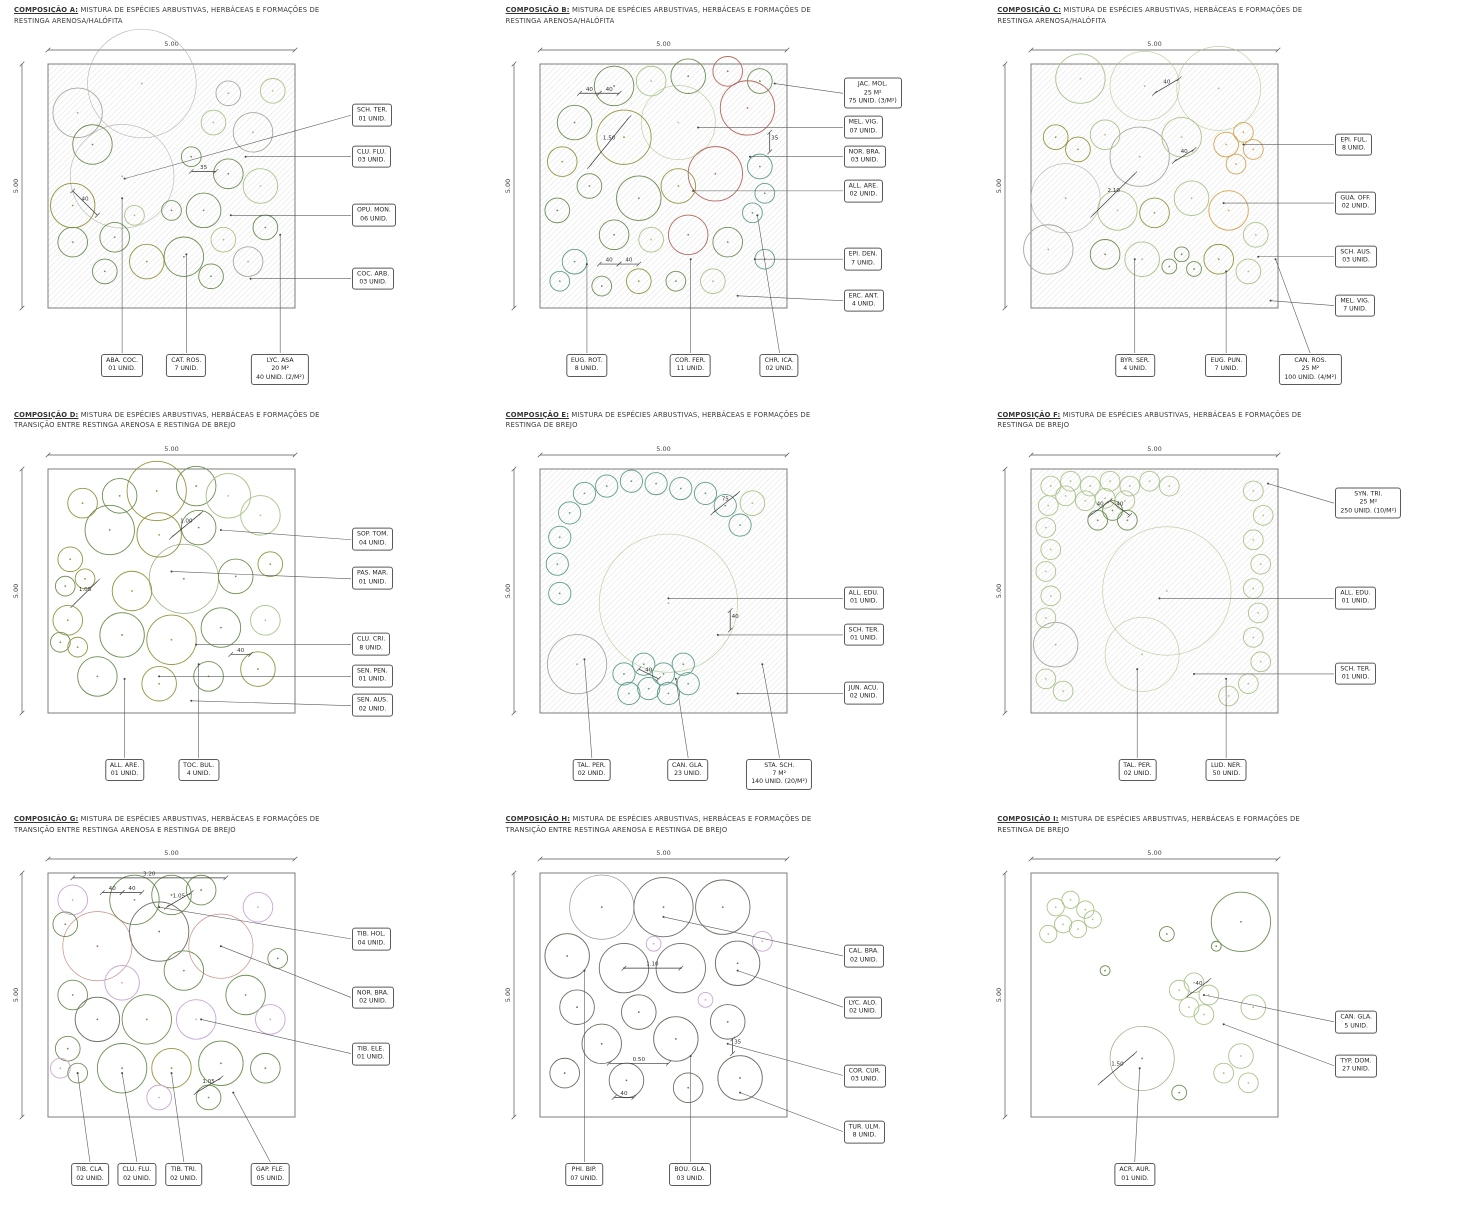 The height and width of the screenshot is (1214, 1475). I want to click on species-callout: CAN. GLA. 5 UNID., so click(1356, 1022).